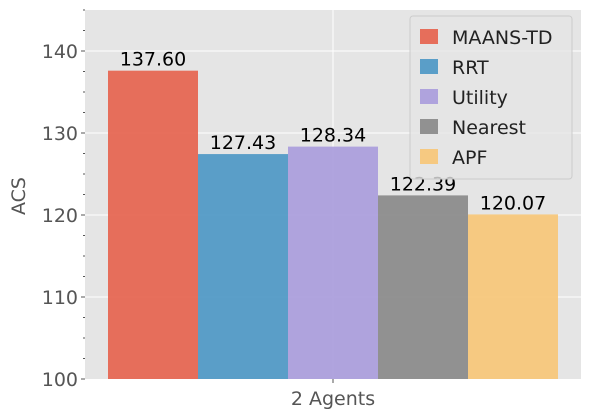  I want to click on bar-nearest, so click(423, 287).